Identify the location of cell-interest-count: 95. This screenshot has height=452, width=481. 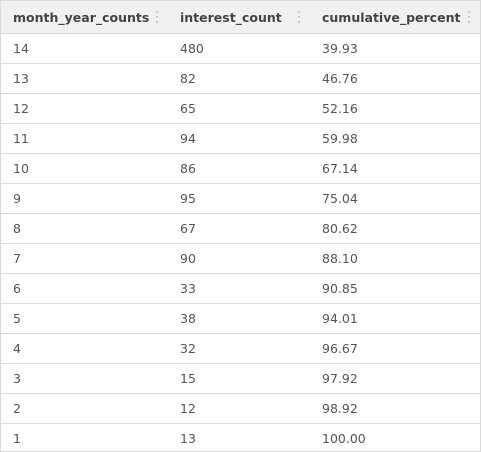
(188, 198).